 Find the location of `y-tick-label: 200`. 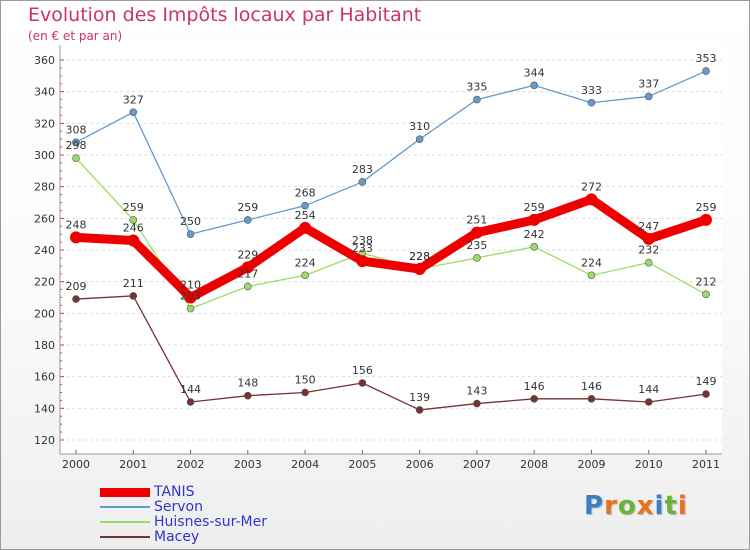

y-tick-label: 200 is located at coordinates (44, 313).